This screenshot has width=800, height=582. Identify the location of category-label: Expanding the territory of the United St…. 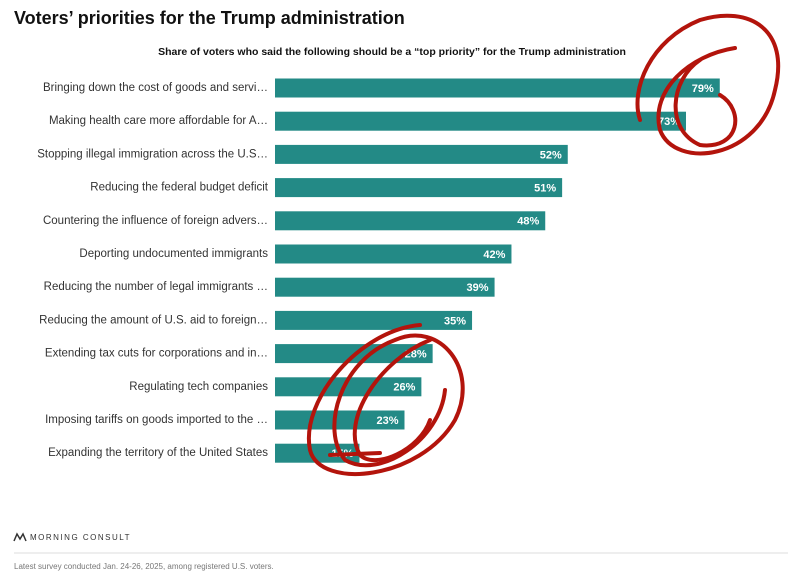
(158, 453).